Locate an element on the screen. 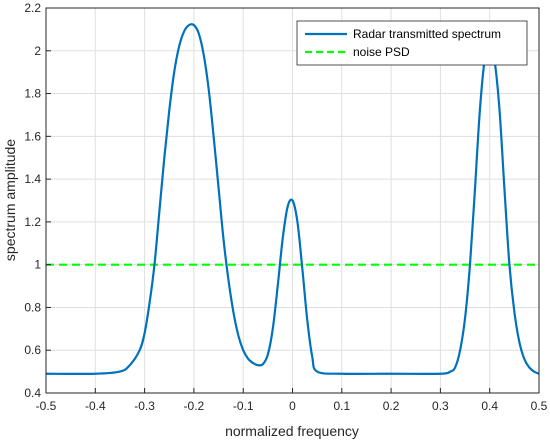 The image size is (550, 442). x-tick-label: 0.4 is located at coordinates (489, 406).